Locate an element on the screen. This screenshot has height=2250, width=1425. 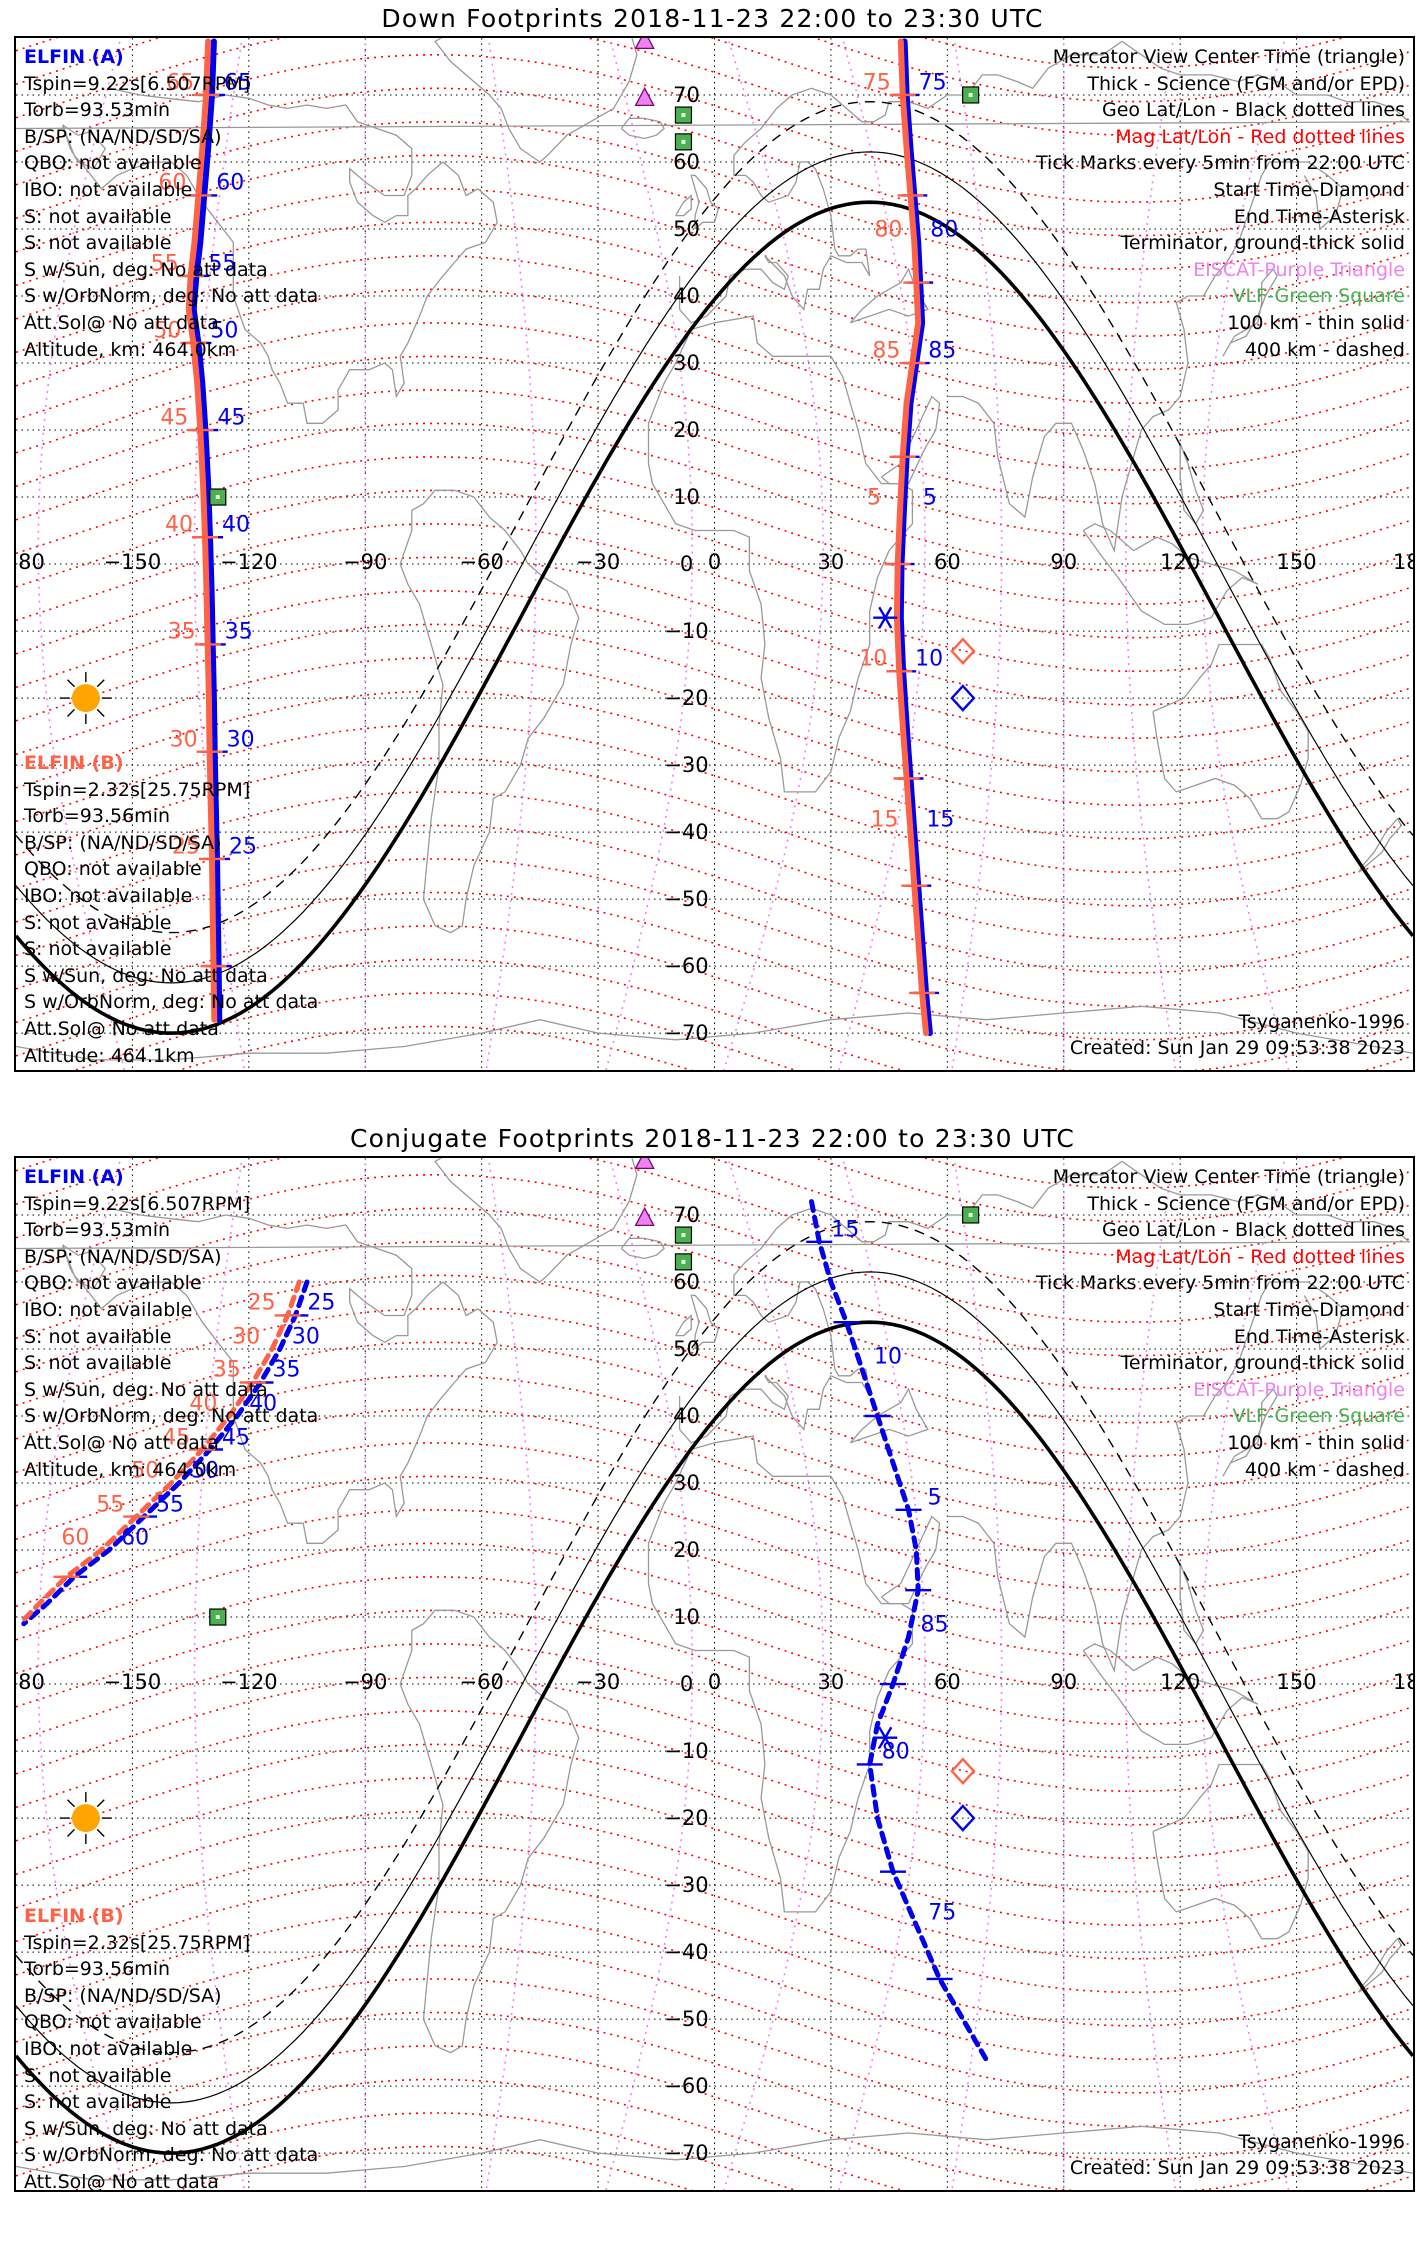
track-minute-label: 65 is located at coordinates (180, 83).